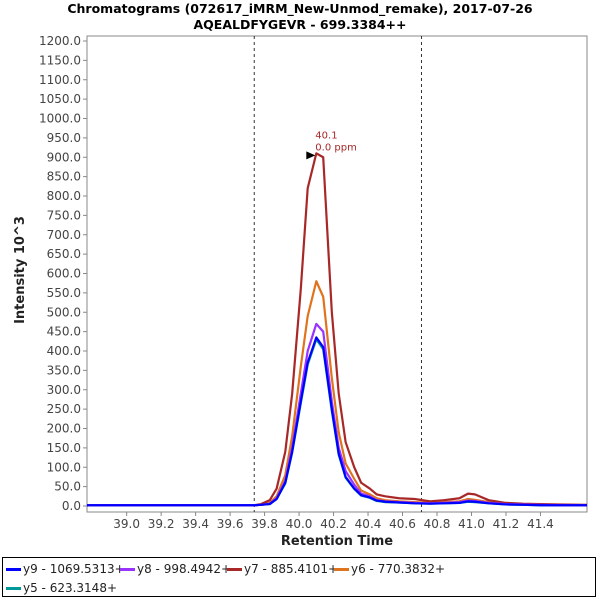 This screenshot has height=600, width=600. I want to click on y-tick-label: 1200.0, so click(60, 41).